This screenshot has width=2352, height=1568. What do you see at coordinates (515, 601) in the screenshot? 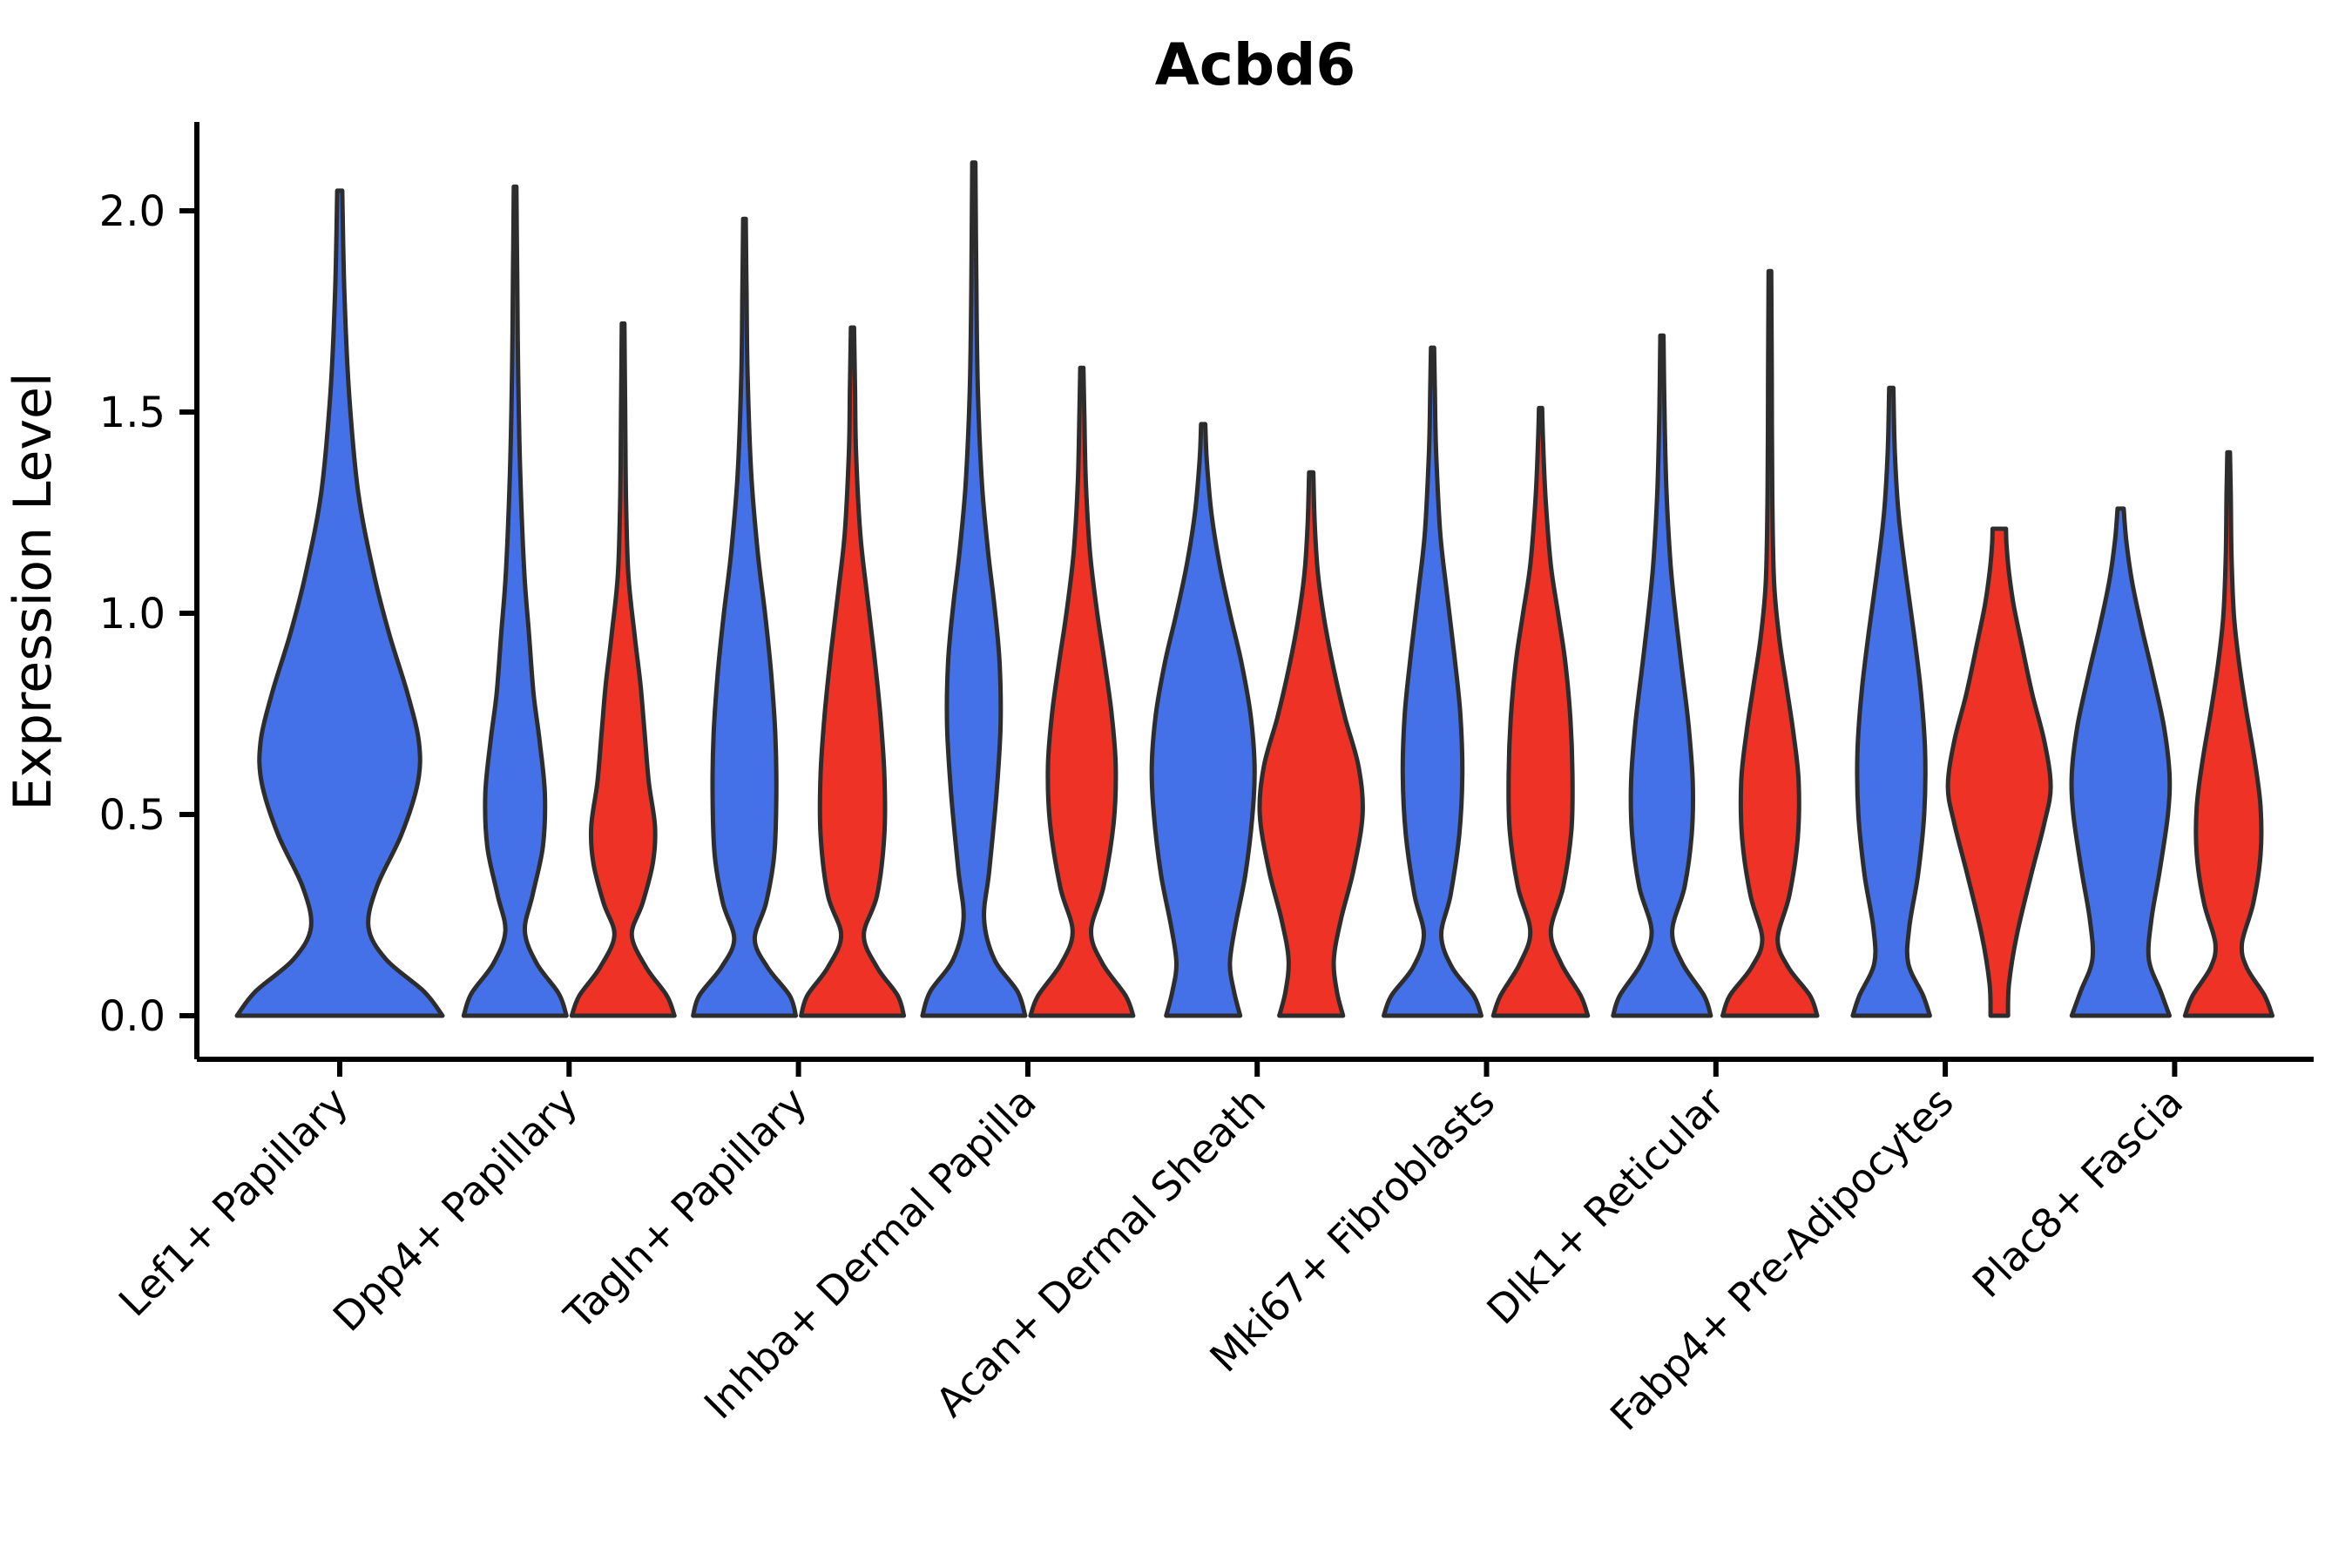
I see `violin-blue-dpp4-papillary` at bounding box center [515, 601].